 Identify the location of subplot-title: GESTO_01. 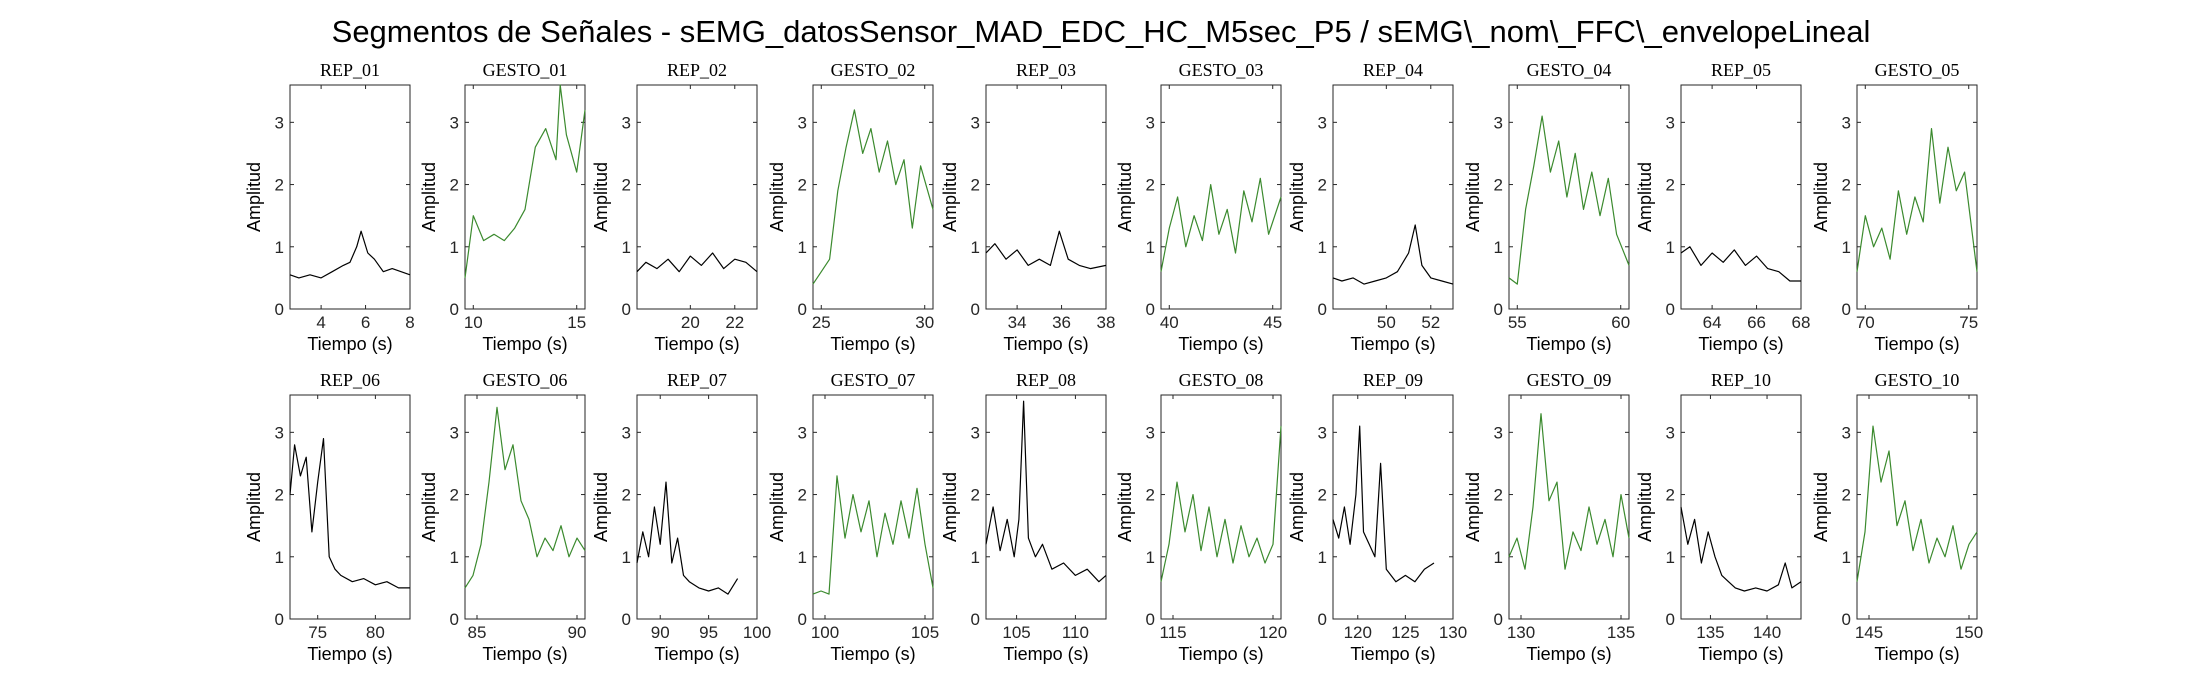
(525, 70).